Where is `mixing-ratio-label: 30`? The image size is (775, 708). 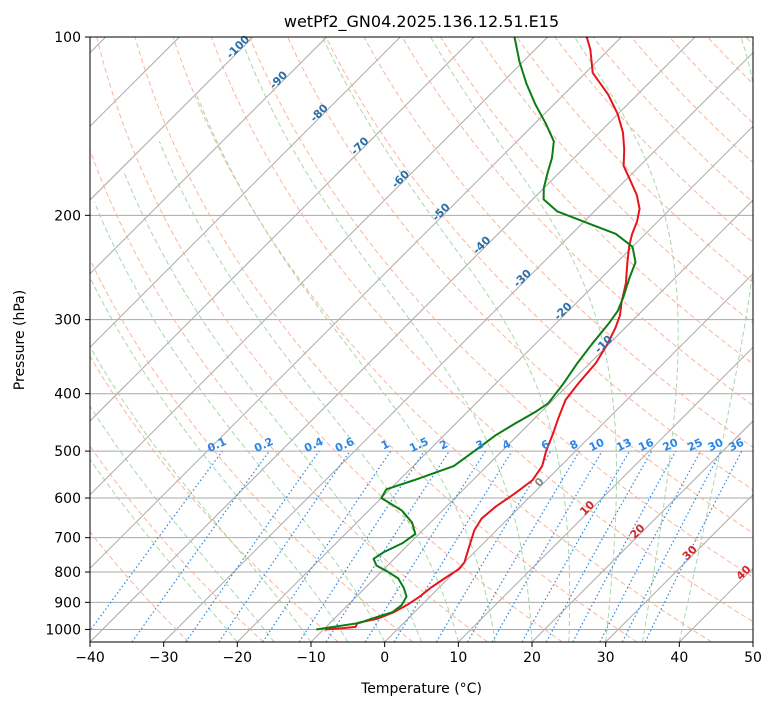
mixing-ratio-label: 30 is located at coordinates (716, 445).